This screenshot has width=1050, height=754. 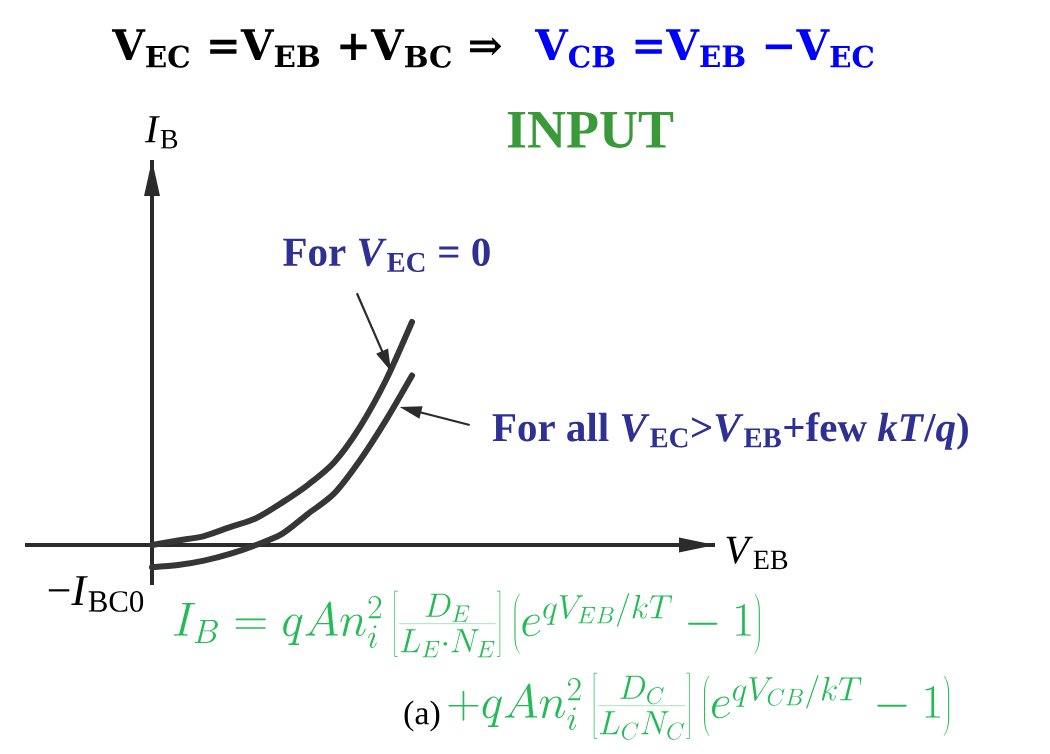 What do you see at coordinates (467, 624) in the screenshot?
I see `text: $I_B=qAn_i^2\left[\frac{D_E}{L_E\cdot N_E}\right]\left(e^{qV_{EB}/kT}-1\right)$` at bounding box center [467, 624].